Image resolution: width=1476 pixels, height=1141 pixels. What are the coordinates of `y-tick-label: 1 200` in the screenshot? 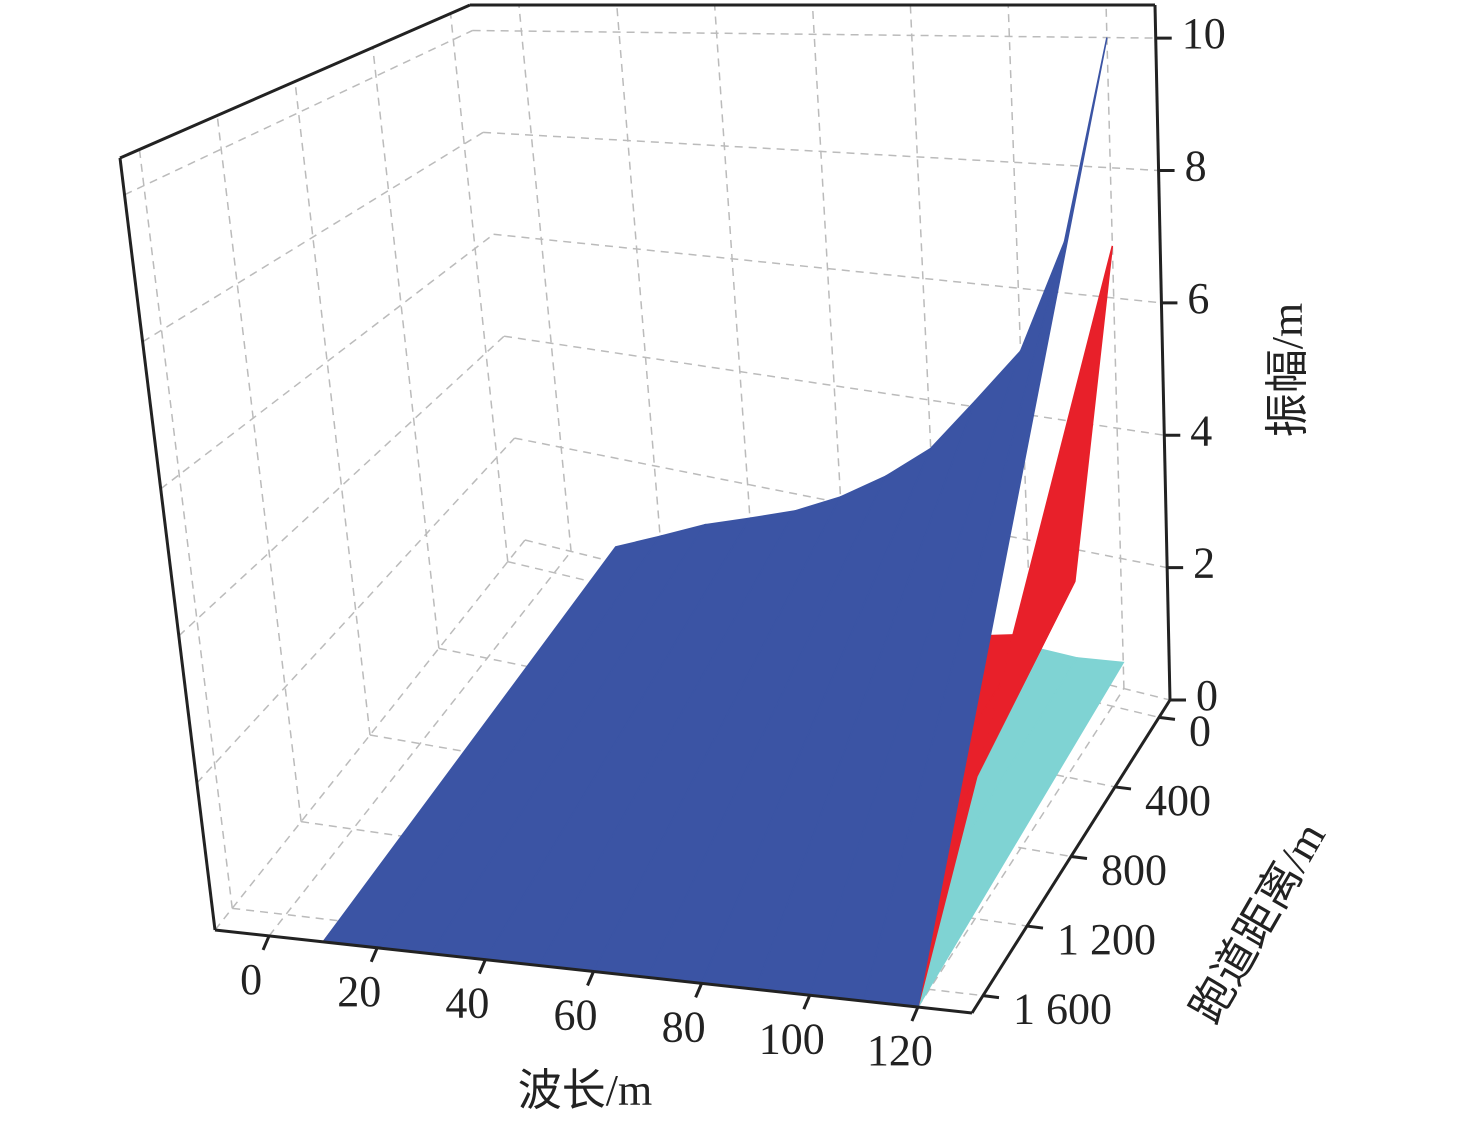 It's located at (1106, 939).